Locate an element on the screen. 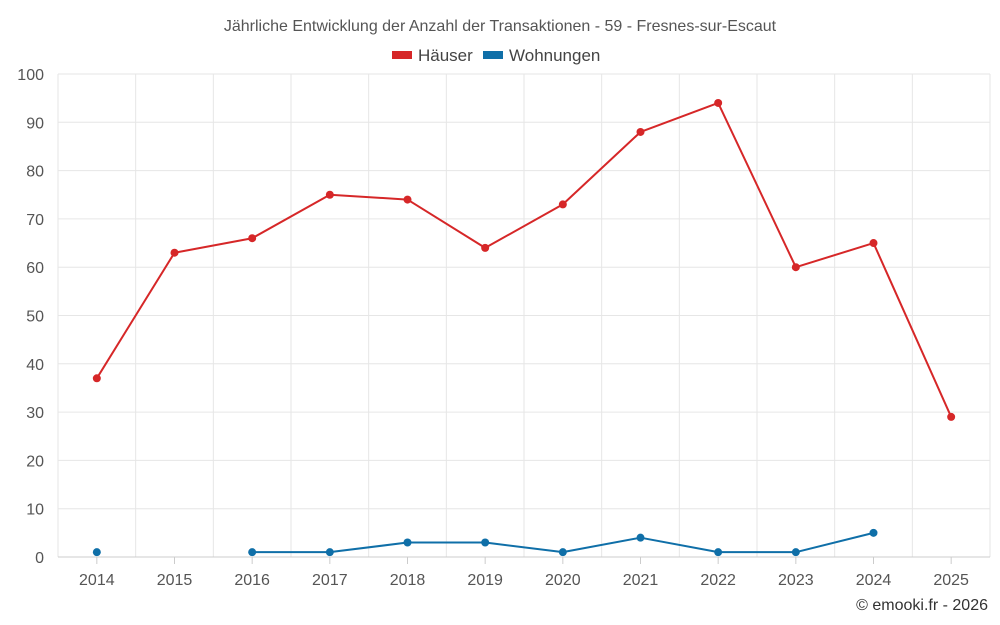  y-tick-label: 10 is located at coordinates (35, 510).